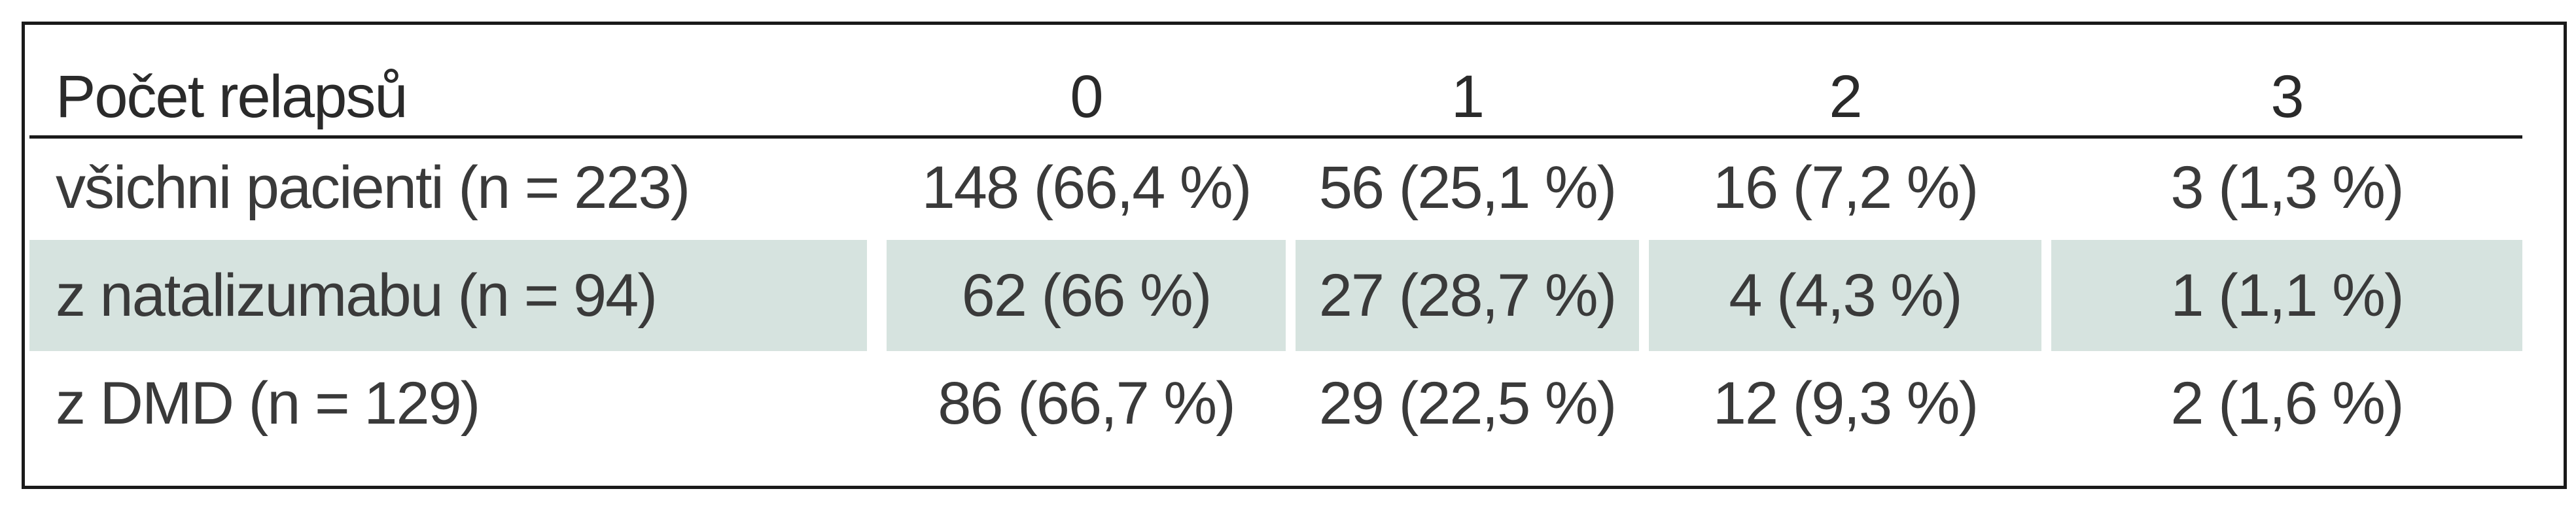  What do you see at coordinates (1086, 295) in the screenshot?
I see `table-cell: 62 (66 %)` at bounding box center [1086, 295].